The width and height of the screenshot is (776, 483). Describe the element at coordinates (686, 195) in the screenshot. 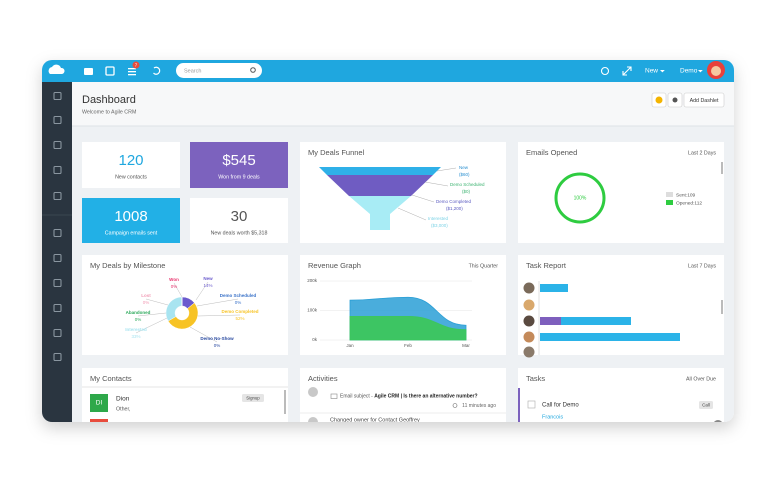

I see `legend-label: Sent:109` at that location.